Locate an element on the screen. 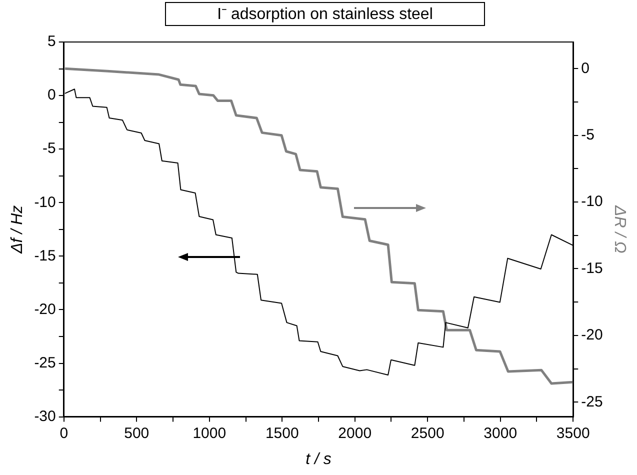 The width and height of the screenshot is (637, 475). y-tick-label: -15 is located at coordinates (45, 255).